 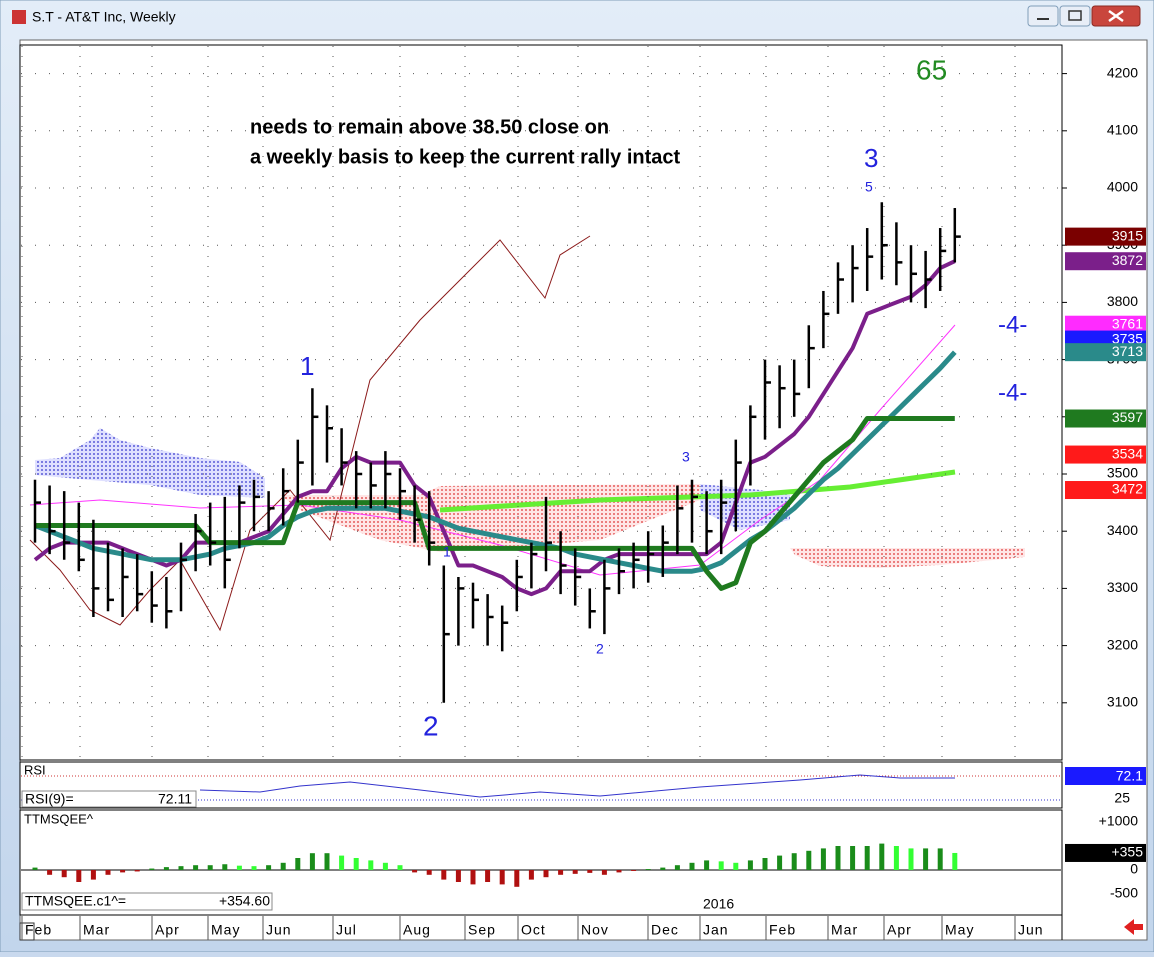 I want to click on y-tick-label: 4200, so click(x=1122, y=72).